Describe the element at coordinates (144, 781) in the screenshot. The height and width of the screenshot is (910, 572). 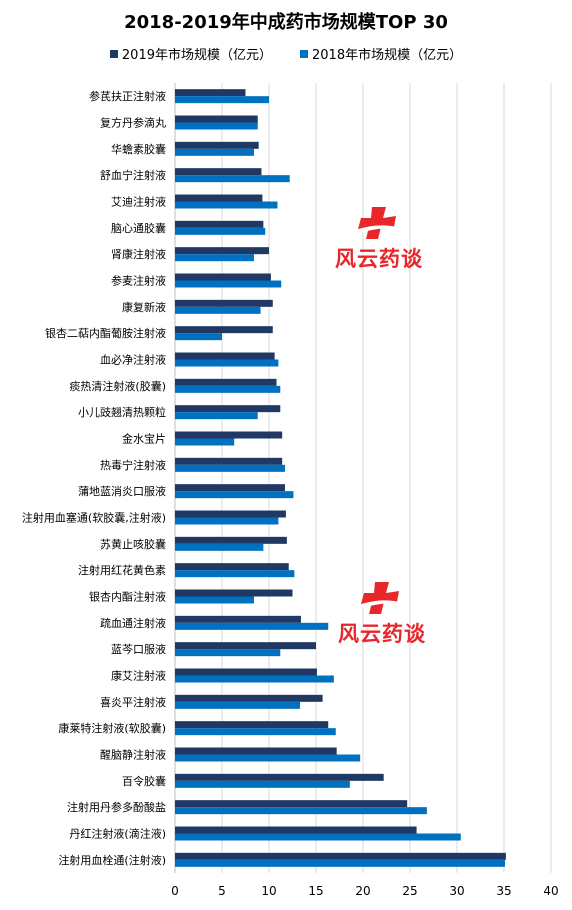
I see `category-label: 百令胶囊` at that location.